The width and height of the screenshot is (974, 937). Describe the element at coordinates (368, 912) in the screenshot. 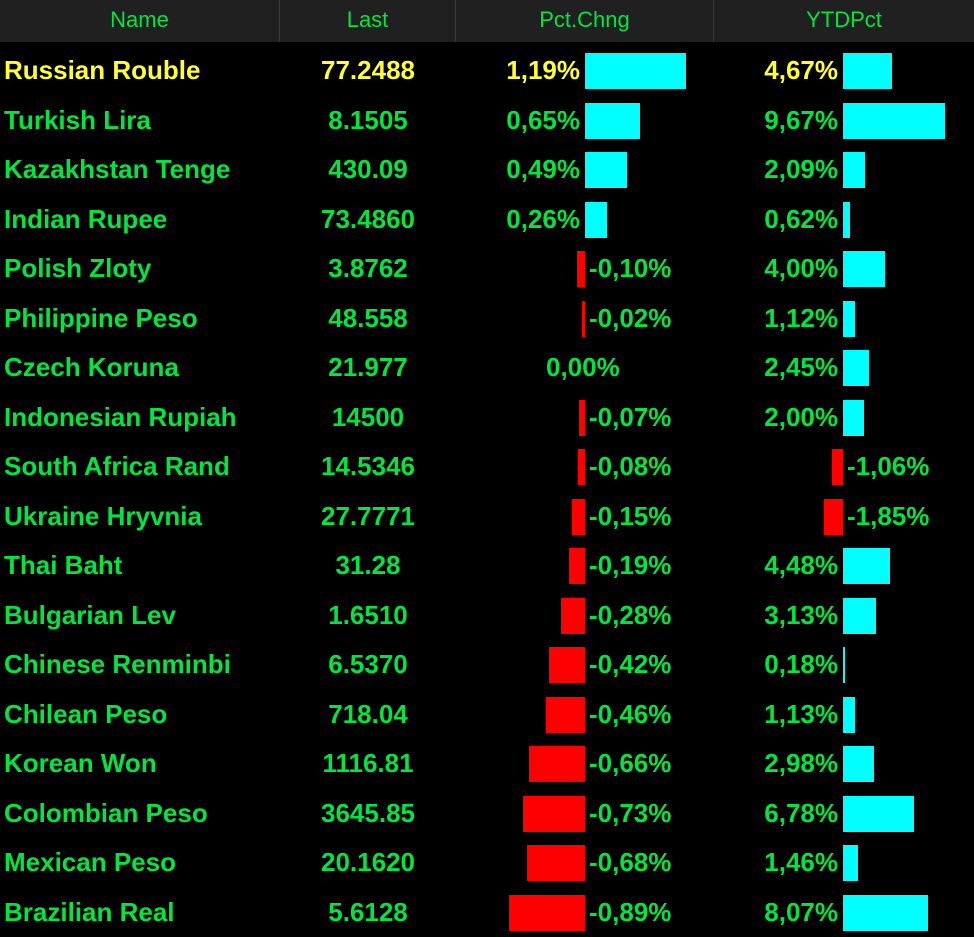

I see `last-value: 5.6128` at that location.